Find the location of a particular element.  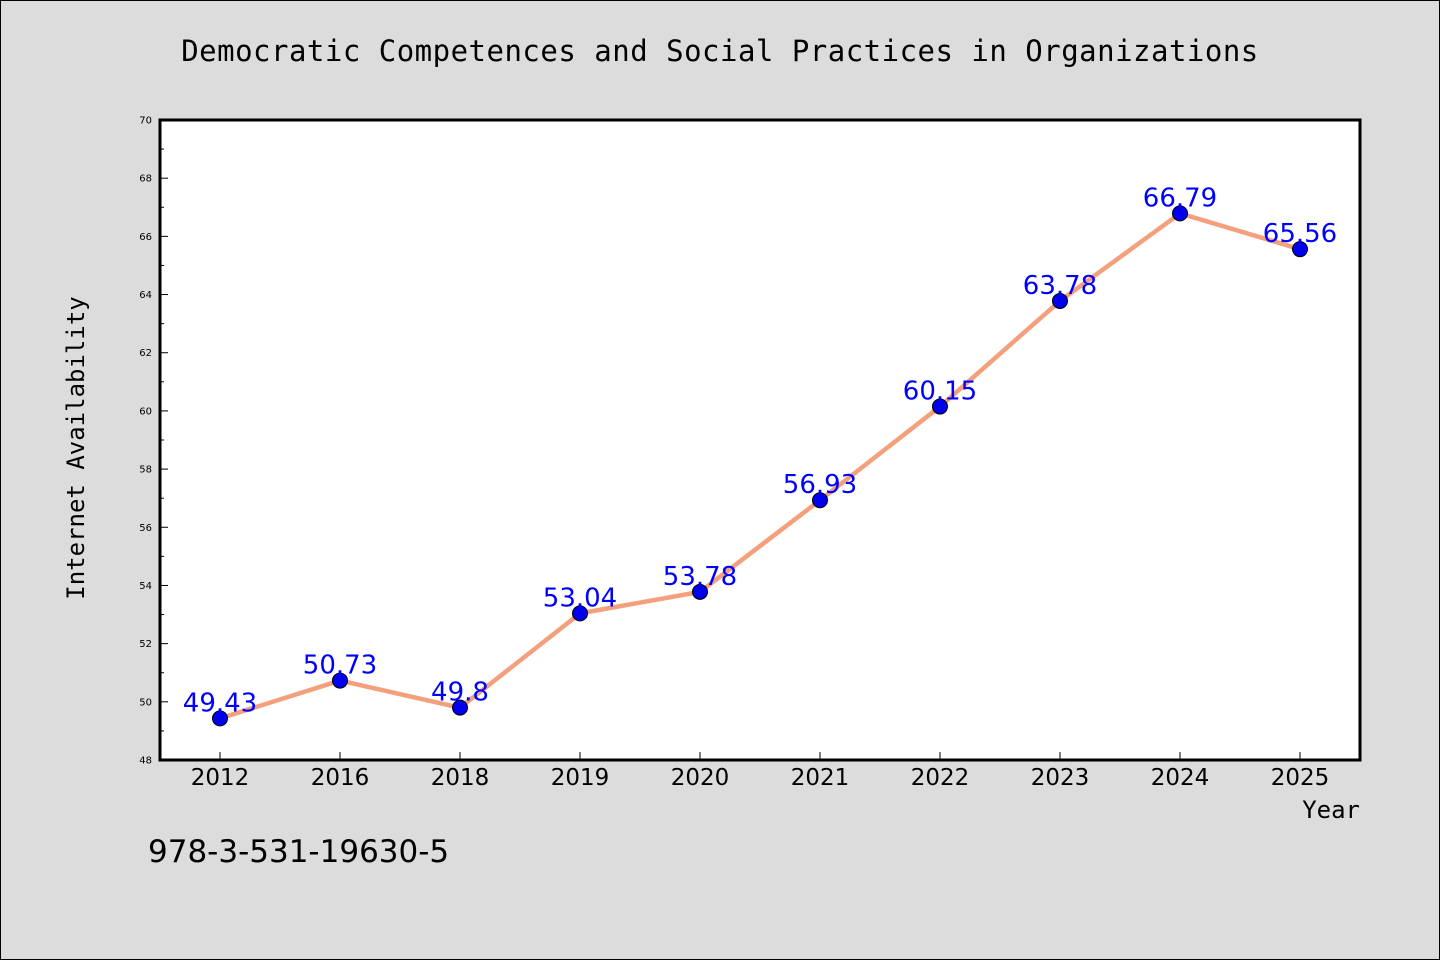

y-tick-label: 54 is located at coordinates (145, 586).